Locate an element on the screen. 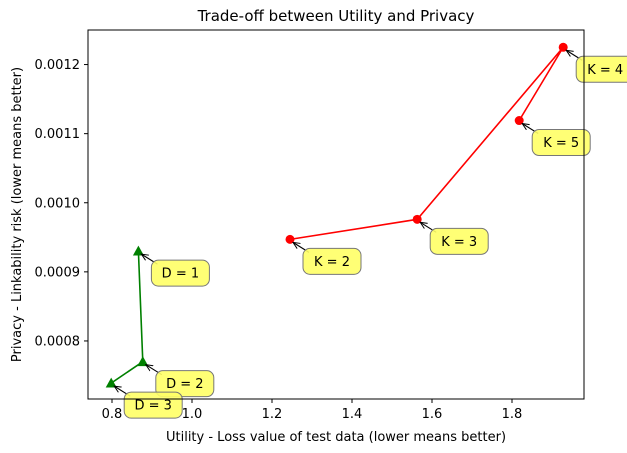 This screenshot has width=627, height=453. x-tick-label: 1.2 is located at coordinates (272, 414).